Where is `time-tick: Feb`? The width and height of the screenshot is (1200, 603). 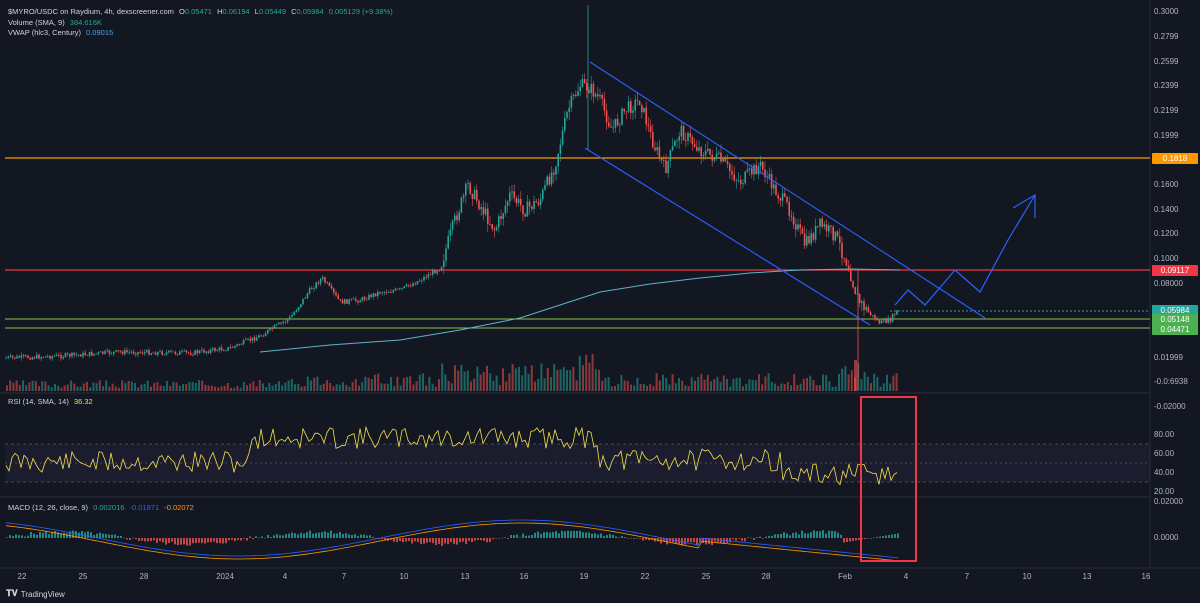
time-tick: Feb is located at coordinates (845, 576).